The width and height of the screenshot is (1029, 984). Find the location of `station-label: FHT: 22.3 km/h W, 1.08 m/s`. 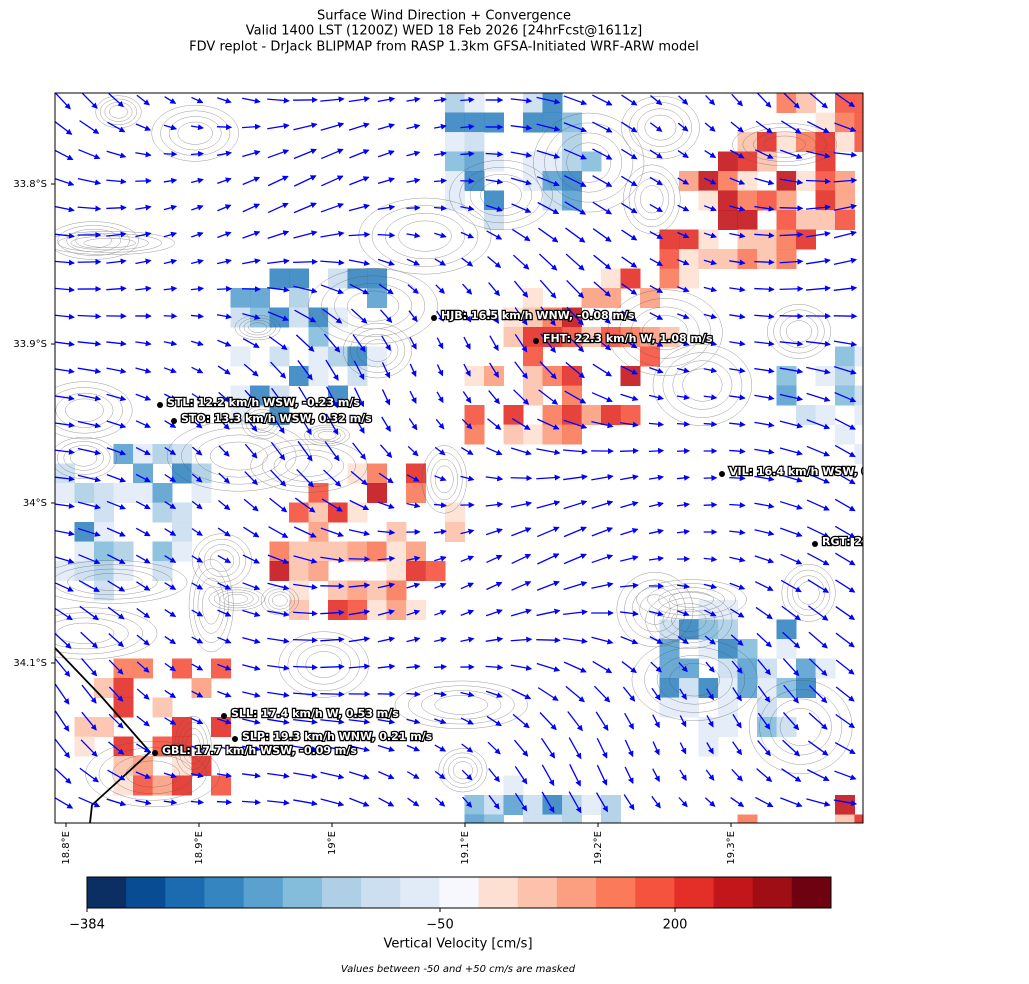

station-label: FHT: 22.3 km/h W, 1.08 m/s is located at coordinates (628, 338).